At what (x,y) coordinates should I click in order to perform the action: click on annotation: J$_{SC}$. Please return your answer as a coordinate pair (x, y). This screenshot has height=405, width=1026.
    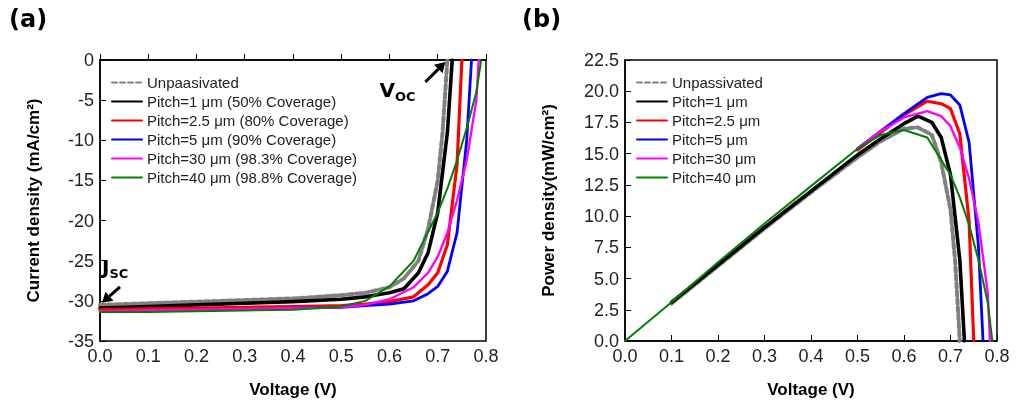
    Looking at the image, I should click on (115, 267).